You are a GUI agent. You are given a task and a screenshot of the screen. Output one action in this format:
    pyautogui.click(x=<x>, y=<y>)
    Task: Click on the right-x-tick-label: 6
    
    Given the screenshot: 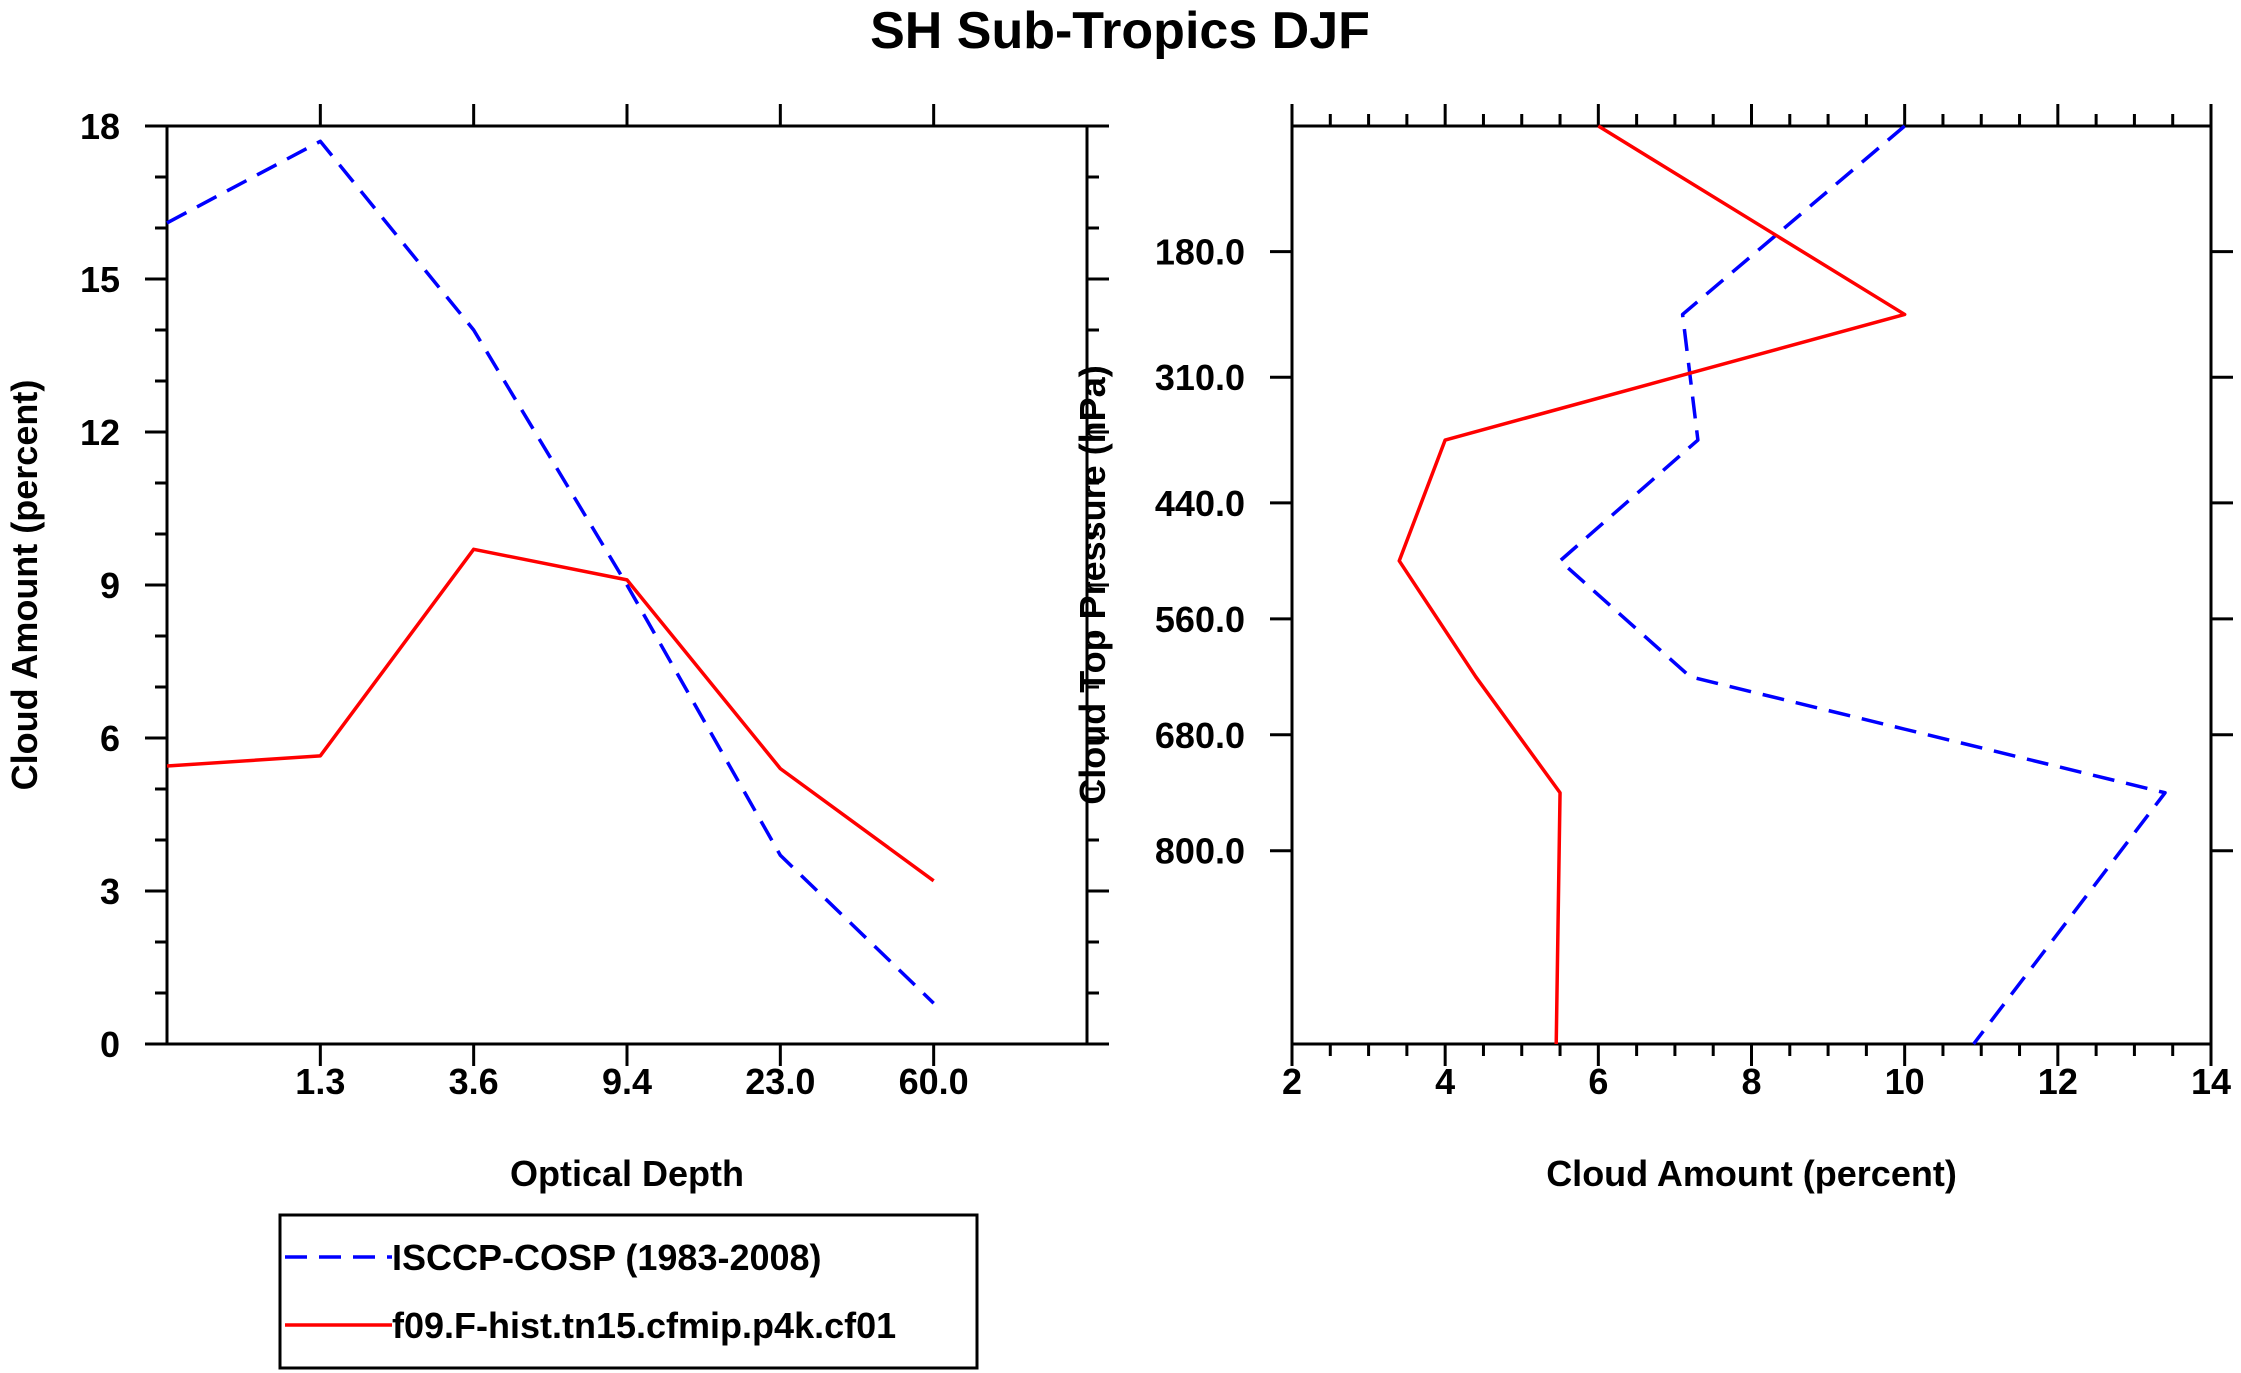 What is the action you would take?
    pyautogui.click(x=1598, y=1081)
    